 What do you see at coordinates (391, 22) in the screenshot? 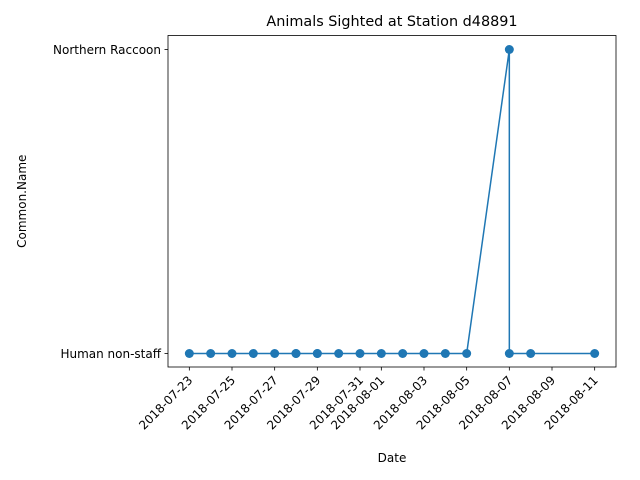
I see `chart-title: Animals Sighted at Station d48891` at bounding box center [391, 22].